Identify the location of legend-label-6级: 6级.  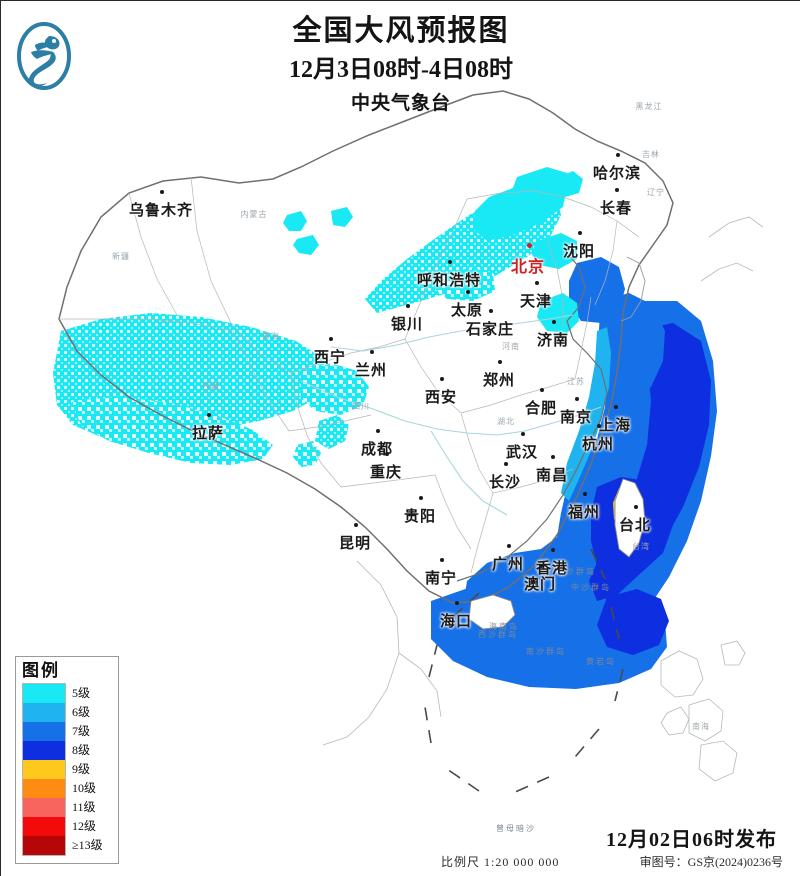
(81, 712).